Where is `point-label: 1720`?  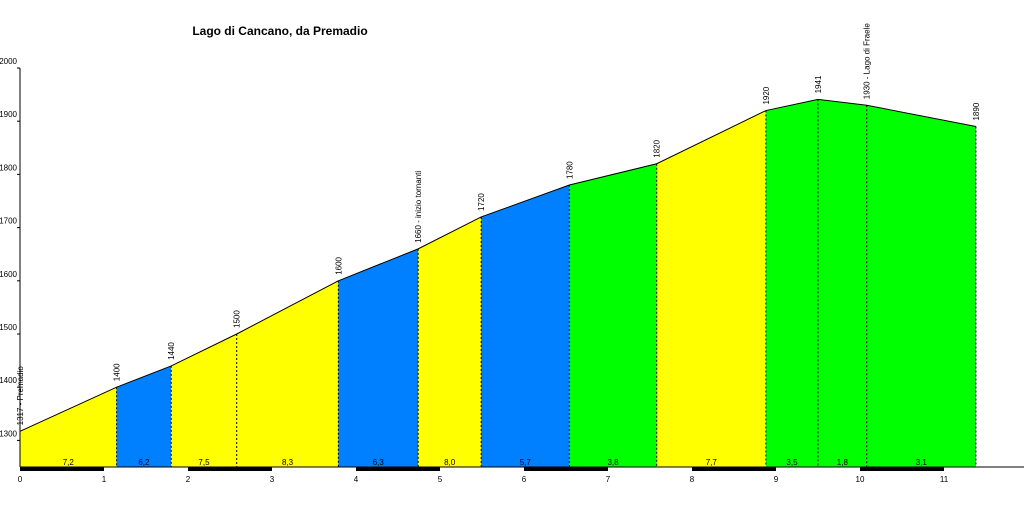
point-label: 1720 is located at coordinates (481, 202).